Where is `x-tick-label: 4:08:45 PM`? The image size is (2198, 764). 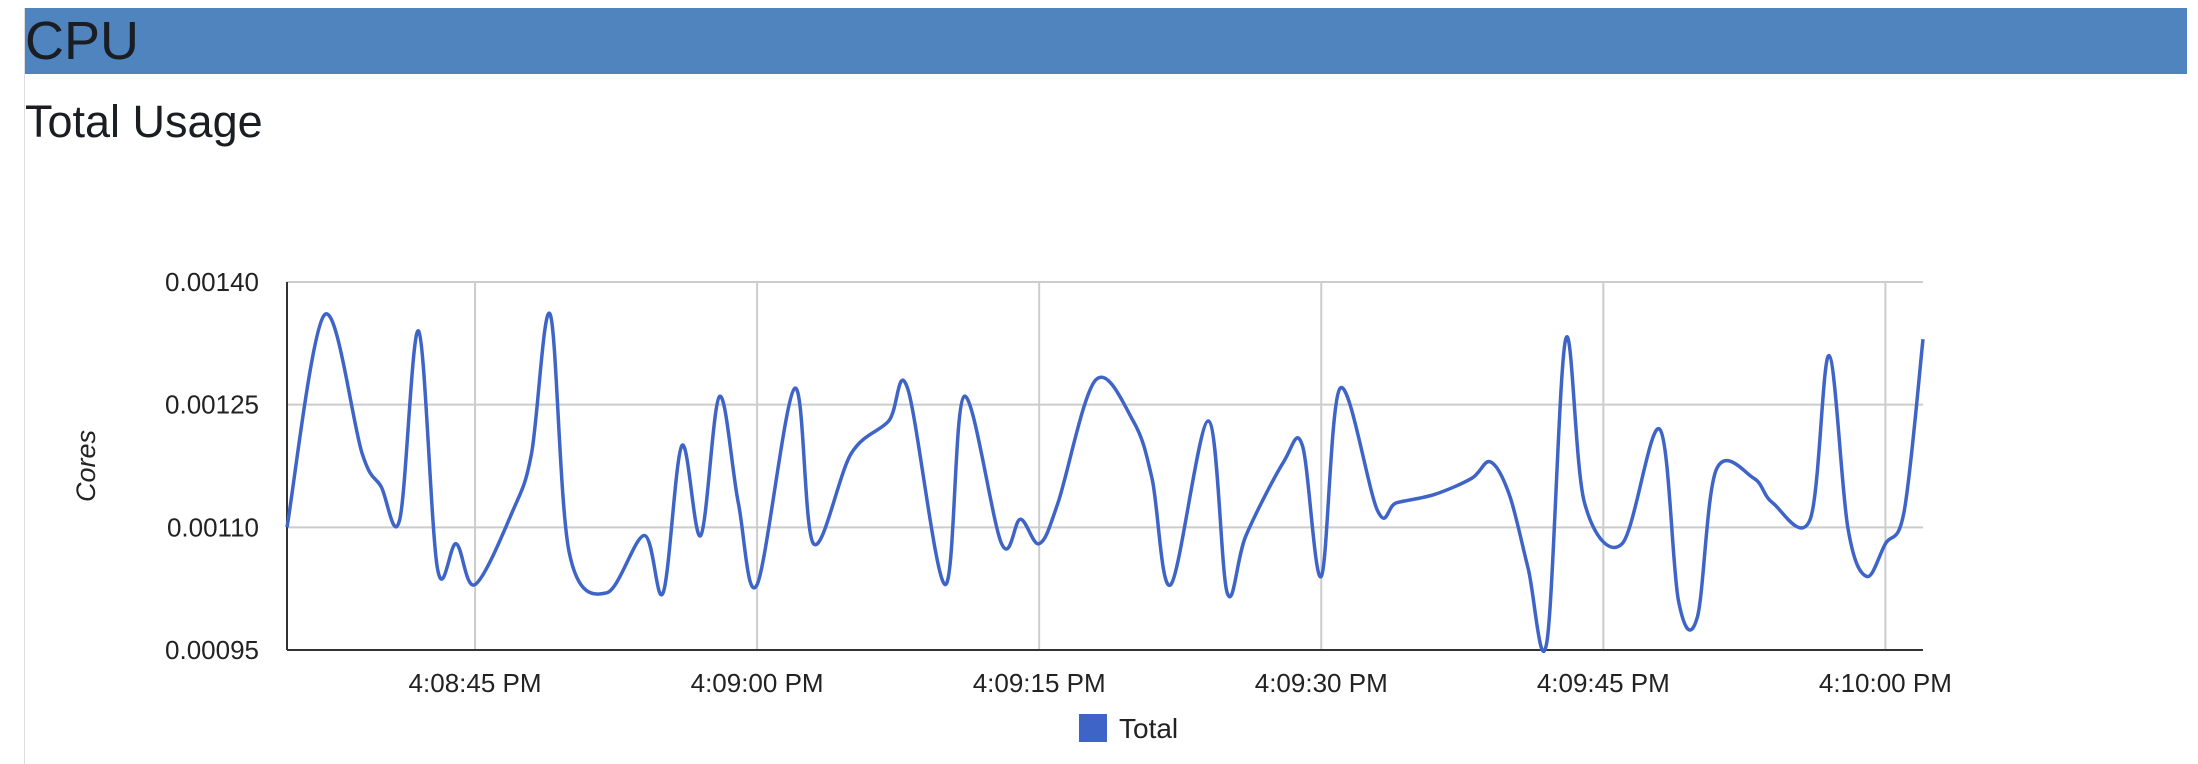
x-tick-label: 4:08:45 PM is located at coordinates (475, 683).